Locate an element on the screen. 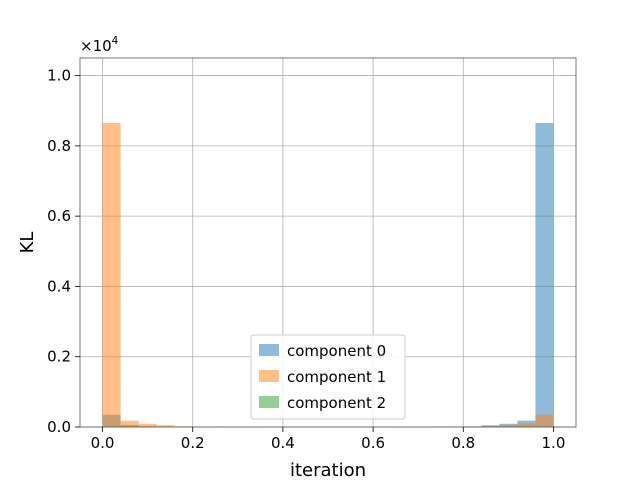 Image resolution: width=640 pixels, height=484 pixels. x-tick-label: 0.8 is located at coordinates (463, 443).